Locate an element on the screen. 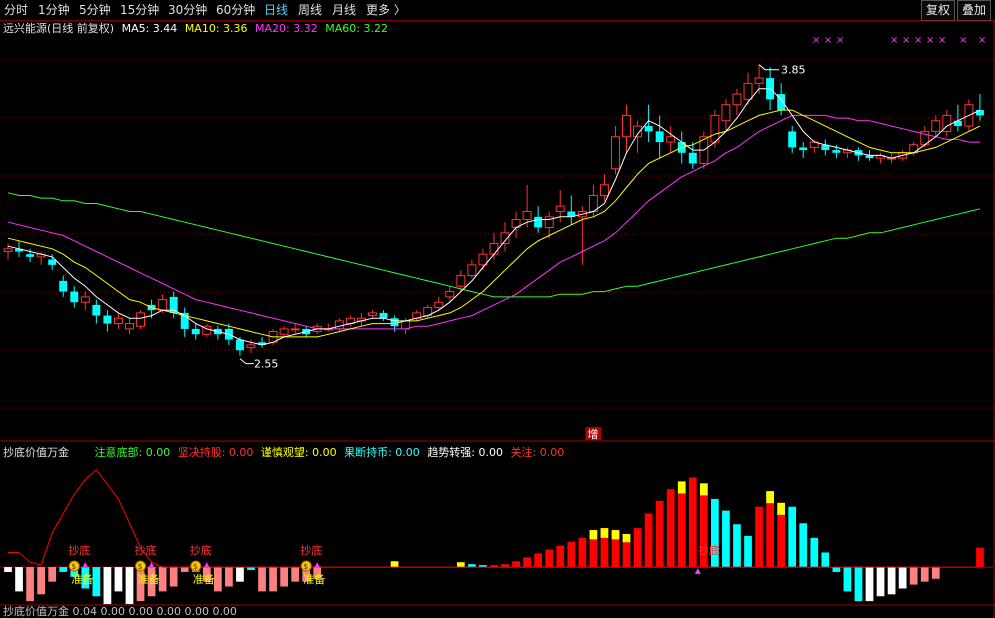 Image resolution: width=995 pixels, height=618 pixels. signal-zhunbei-label: 准备 is located at coordinates (149, 579).